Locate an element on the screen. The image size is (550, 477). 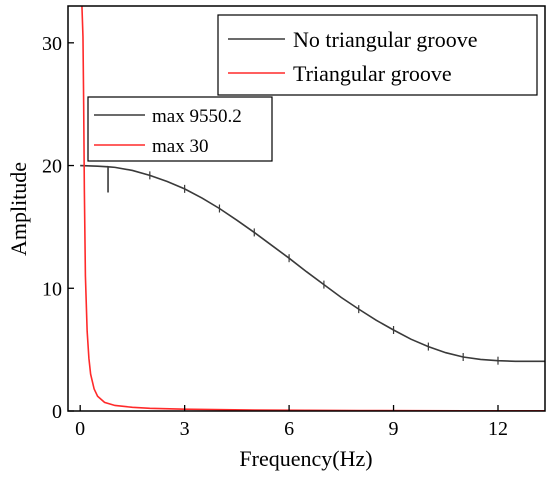
legend-max-label-0: max 9550.2 is located at coordinates (197, 116).